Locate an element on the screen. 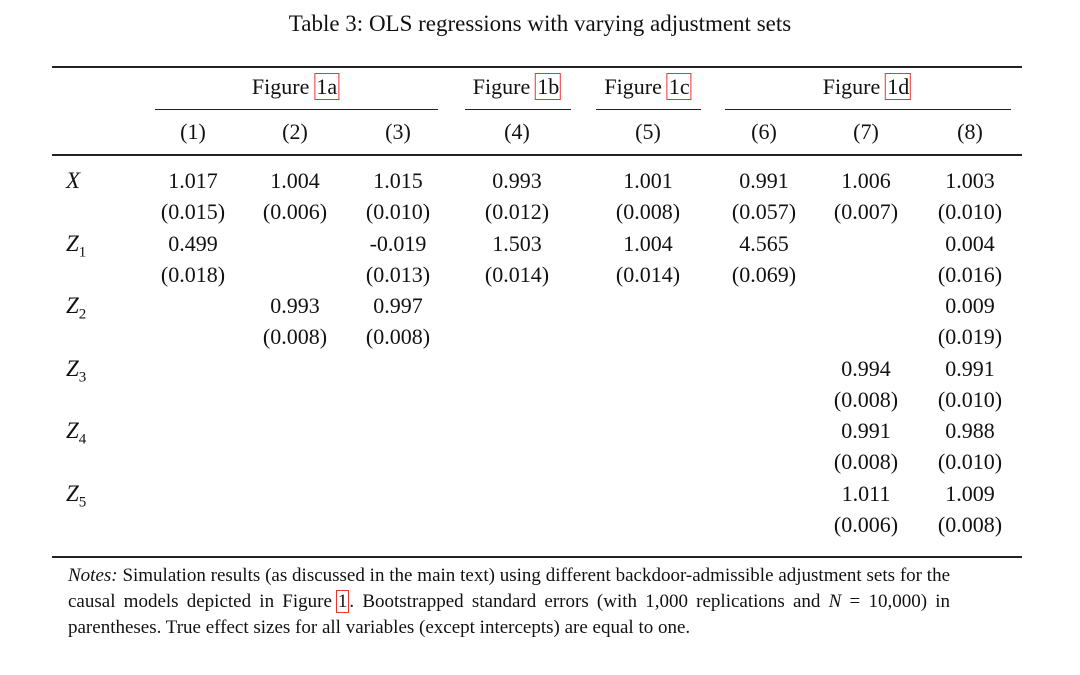 Image resolution: width=1080 pixels, height=675 pixels. variable-subscript: 4 is located at coordinates (82, 439).